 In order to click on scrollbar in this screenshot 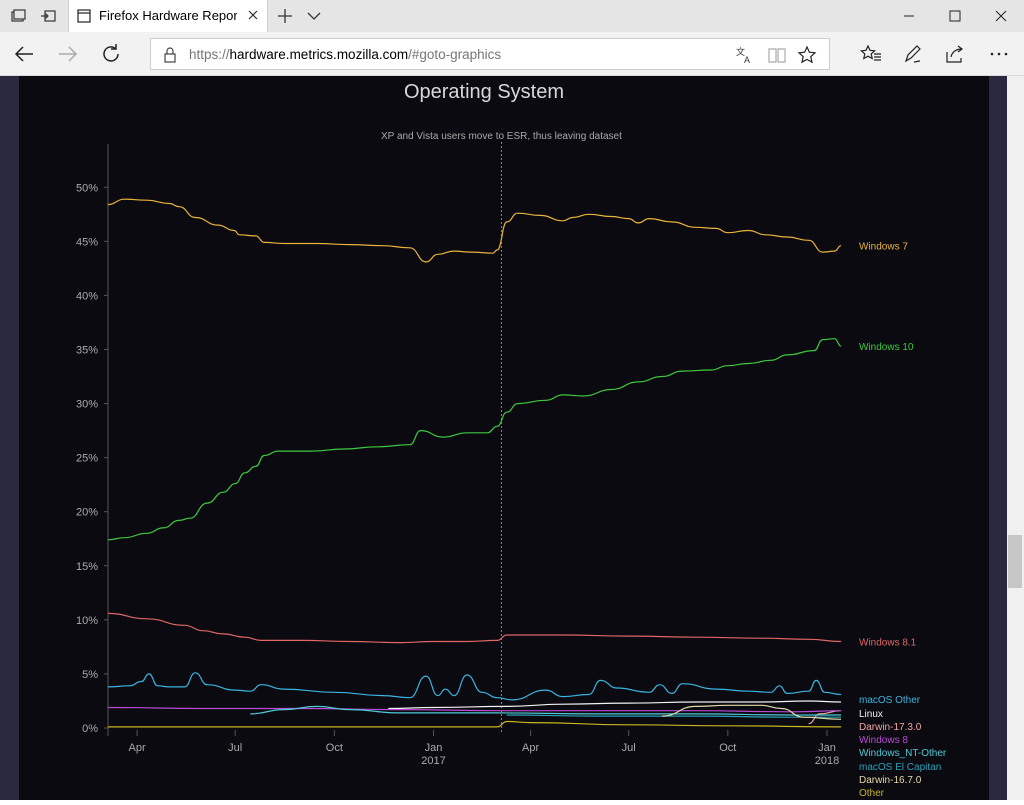, I will do `click(1015, 438)`.